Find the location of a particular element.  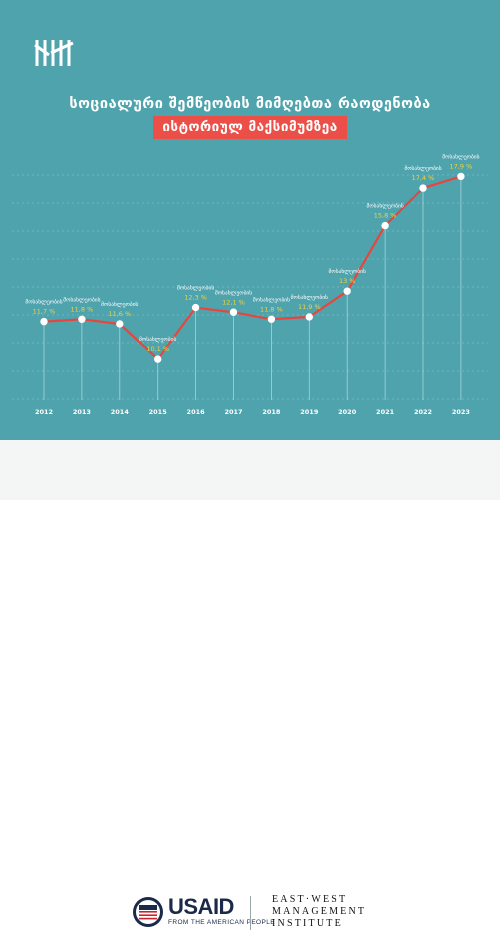

x-tick-label: 2017 is located at coordinates (233, 412).